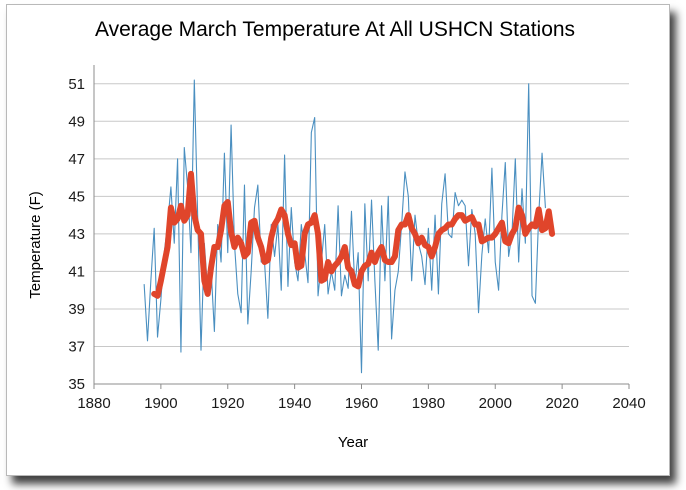  What do you see at coordinates (76, 159) in the screenshot?
I see `y-tick-label: 47` at bounding box center [76, 159].